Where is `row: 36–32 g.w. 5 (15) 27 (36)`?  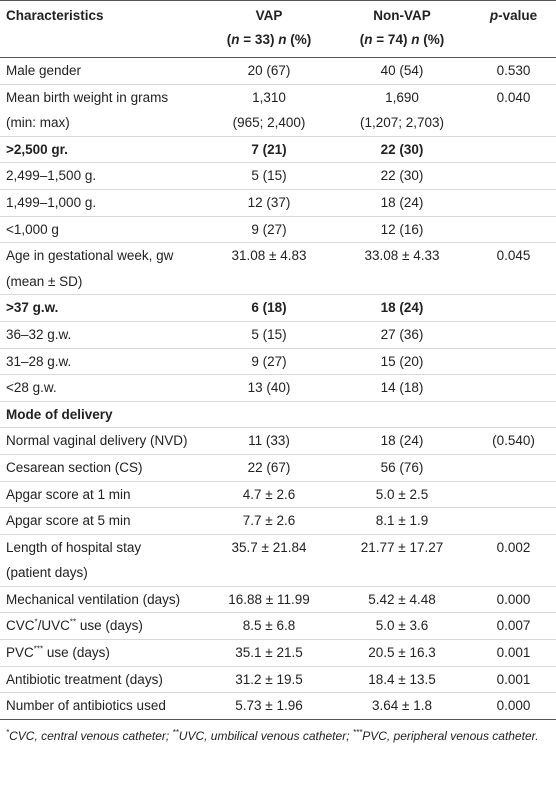 row: 36–32 g.w. 5 (15) 27 (36) is located at coordinates (278, 335).